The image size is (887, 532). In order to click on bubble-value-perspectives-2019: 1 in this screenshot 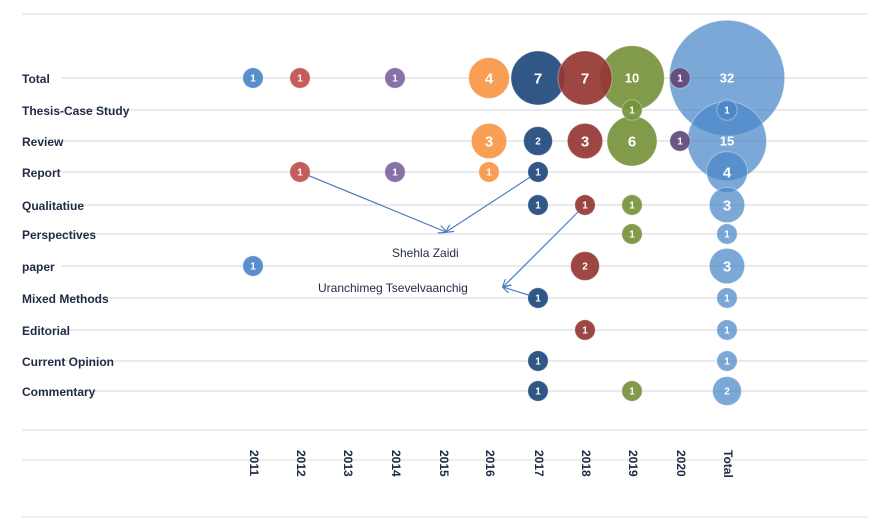, I will do `click(632, 235)`.